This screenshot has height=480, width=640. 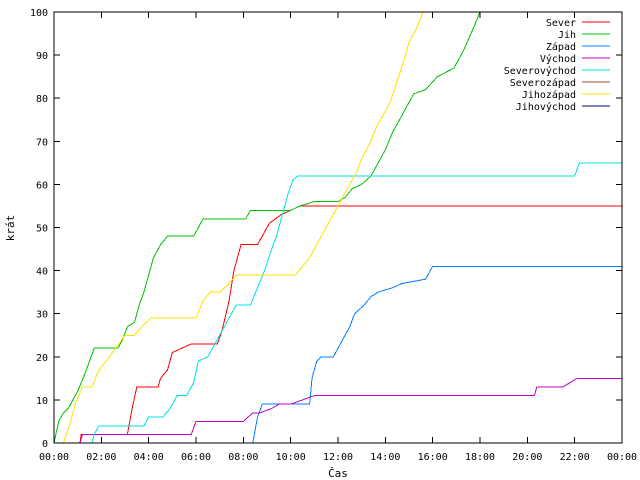 I want to click on legend-entry-label: Jihozápad, so click(x=549, y=95).